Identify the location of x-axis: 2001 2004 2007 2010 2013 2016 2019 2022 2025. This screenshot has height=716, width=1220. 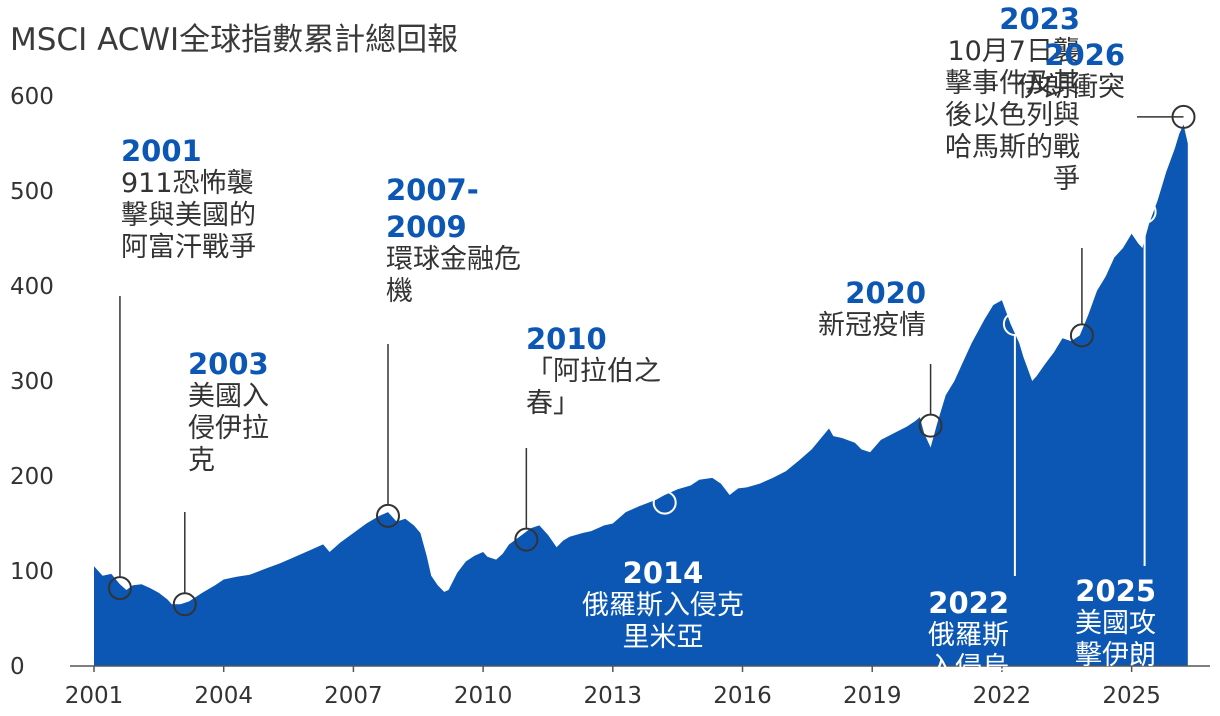
(613, 687).